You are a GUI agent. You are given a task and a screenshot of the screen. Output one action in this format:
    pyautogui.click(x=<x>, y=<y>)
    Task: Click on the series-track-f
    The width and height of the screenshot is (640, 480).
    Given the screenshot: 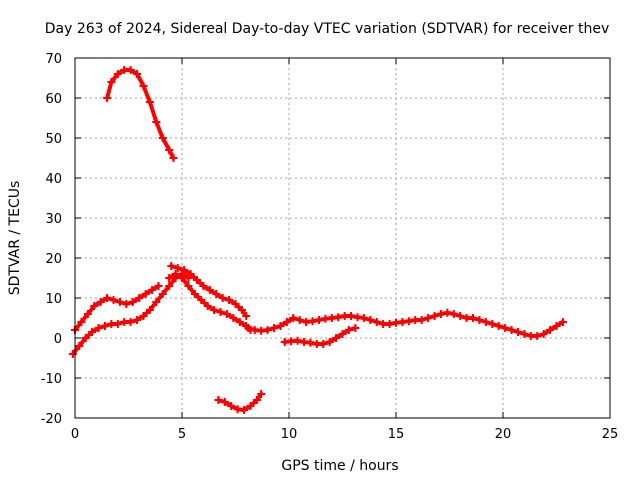 What is the action you would take?
    pyautogui.click(x=405, y=324)
    